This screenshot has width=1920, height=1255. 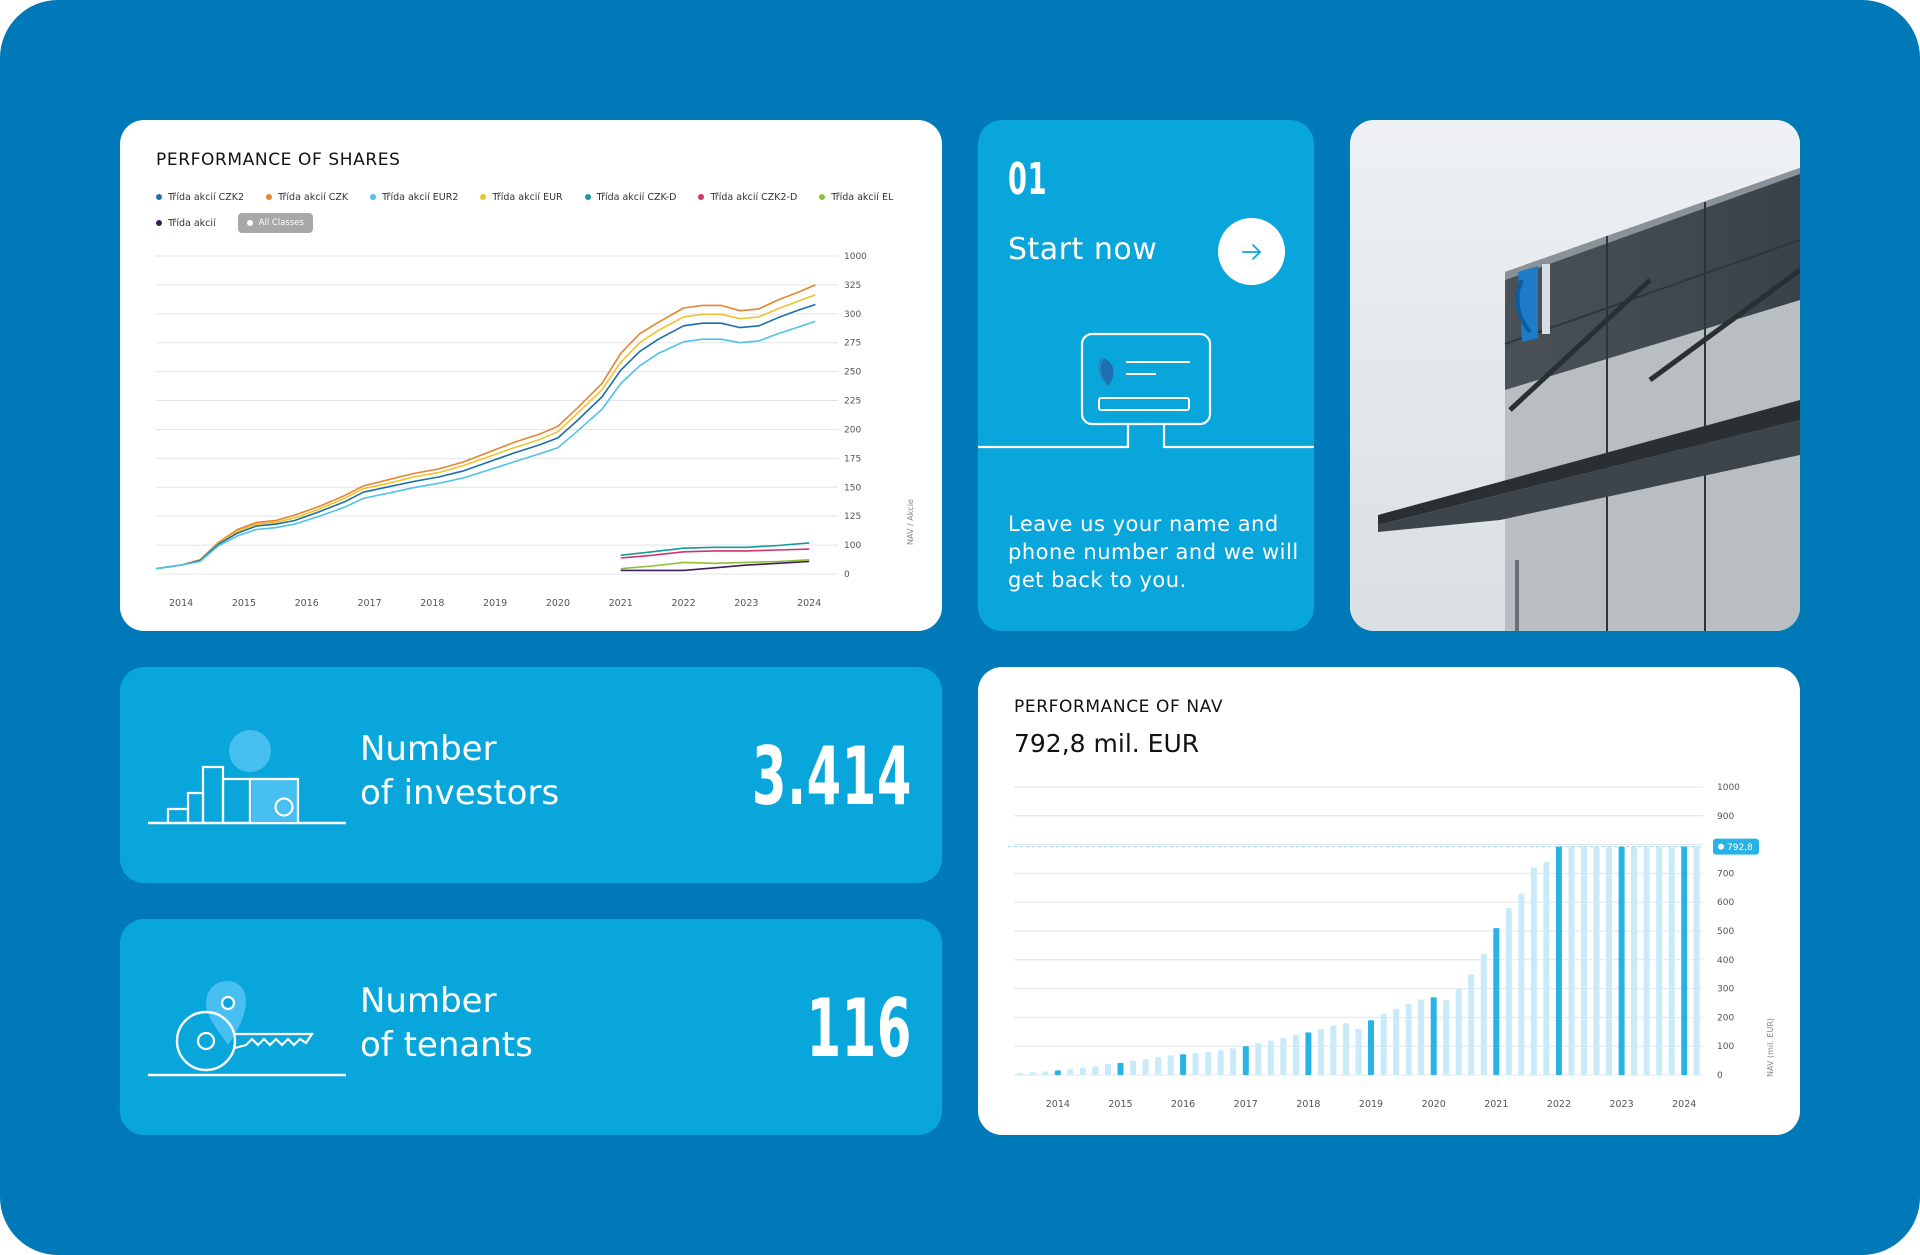 I want to click on y-tick-label: 125, so click(x=852, y=517).